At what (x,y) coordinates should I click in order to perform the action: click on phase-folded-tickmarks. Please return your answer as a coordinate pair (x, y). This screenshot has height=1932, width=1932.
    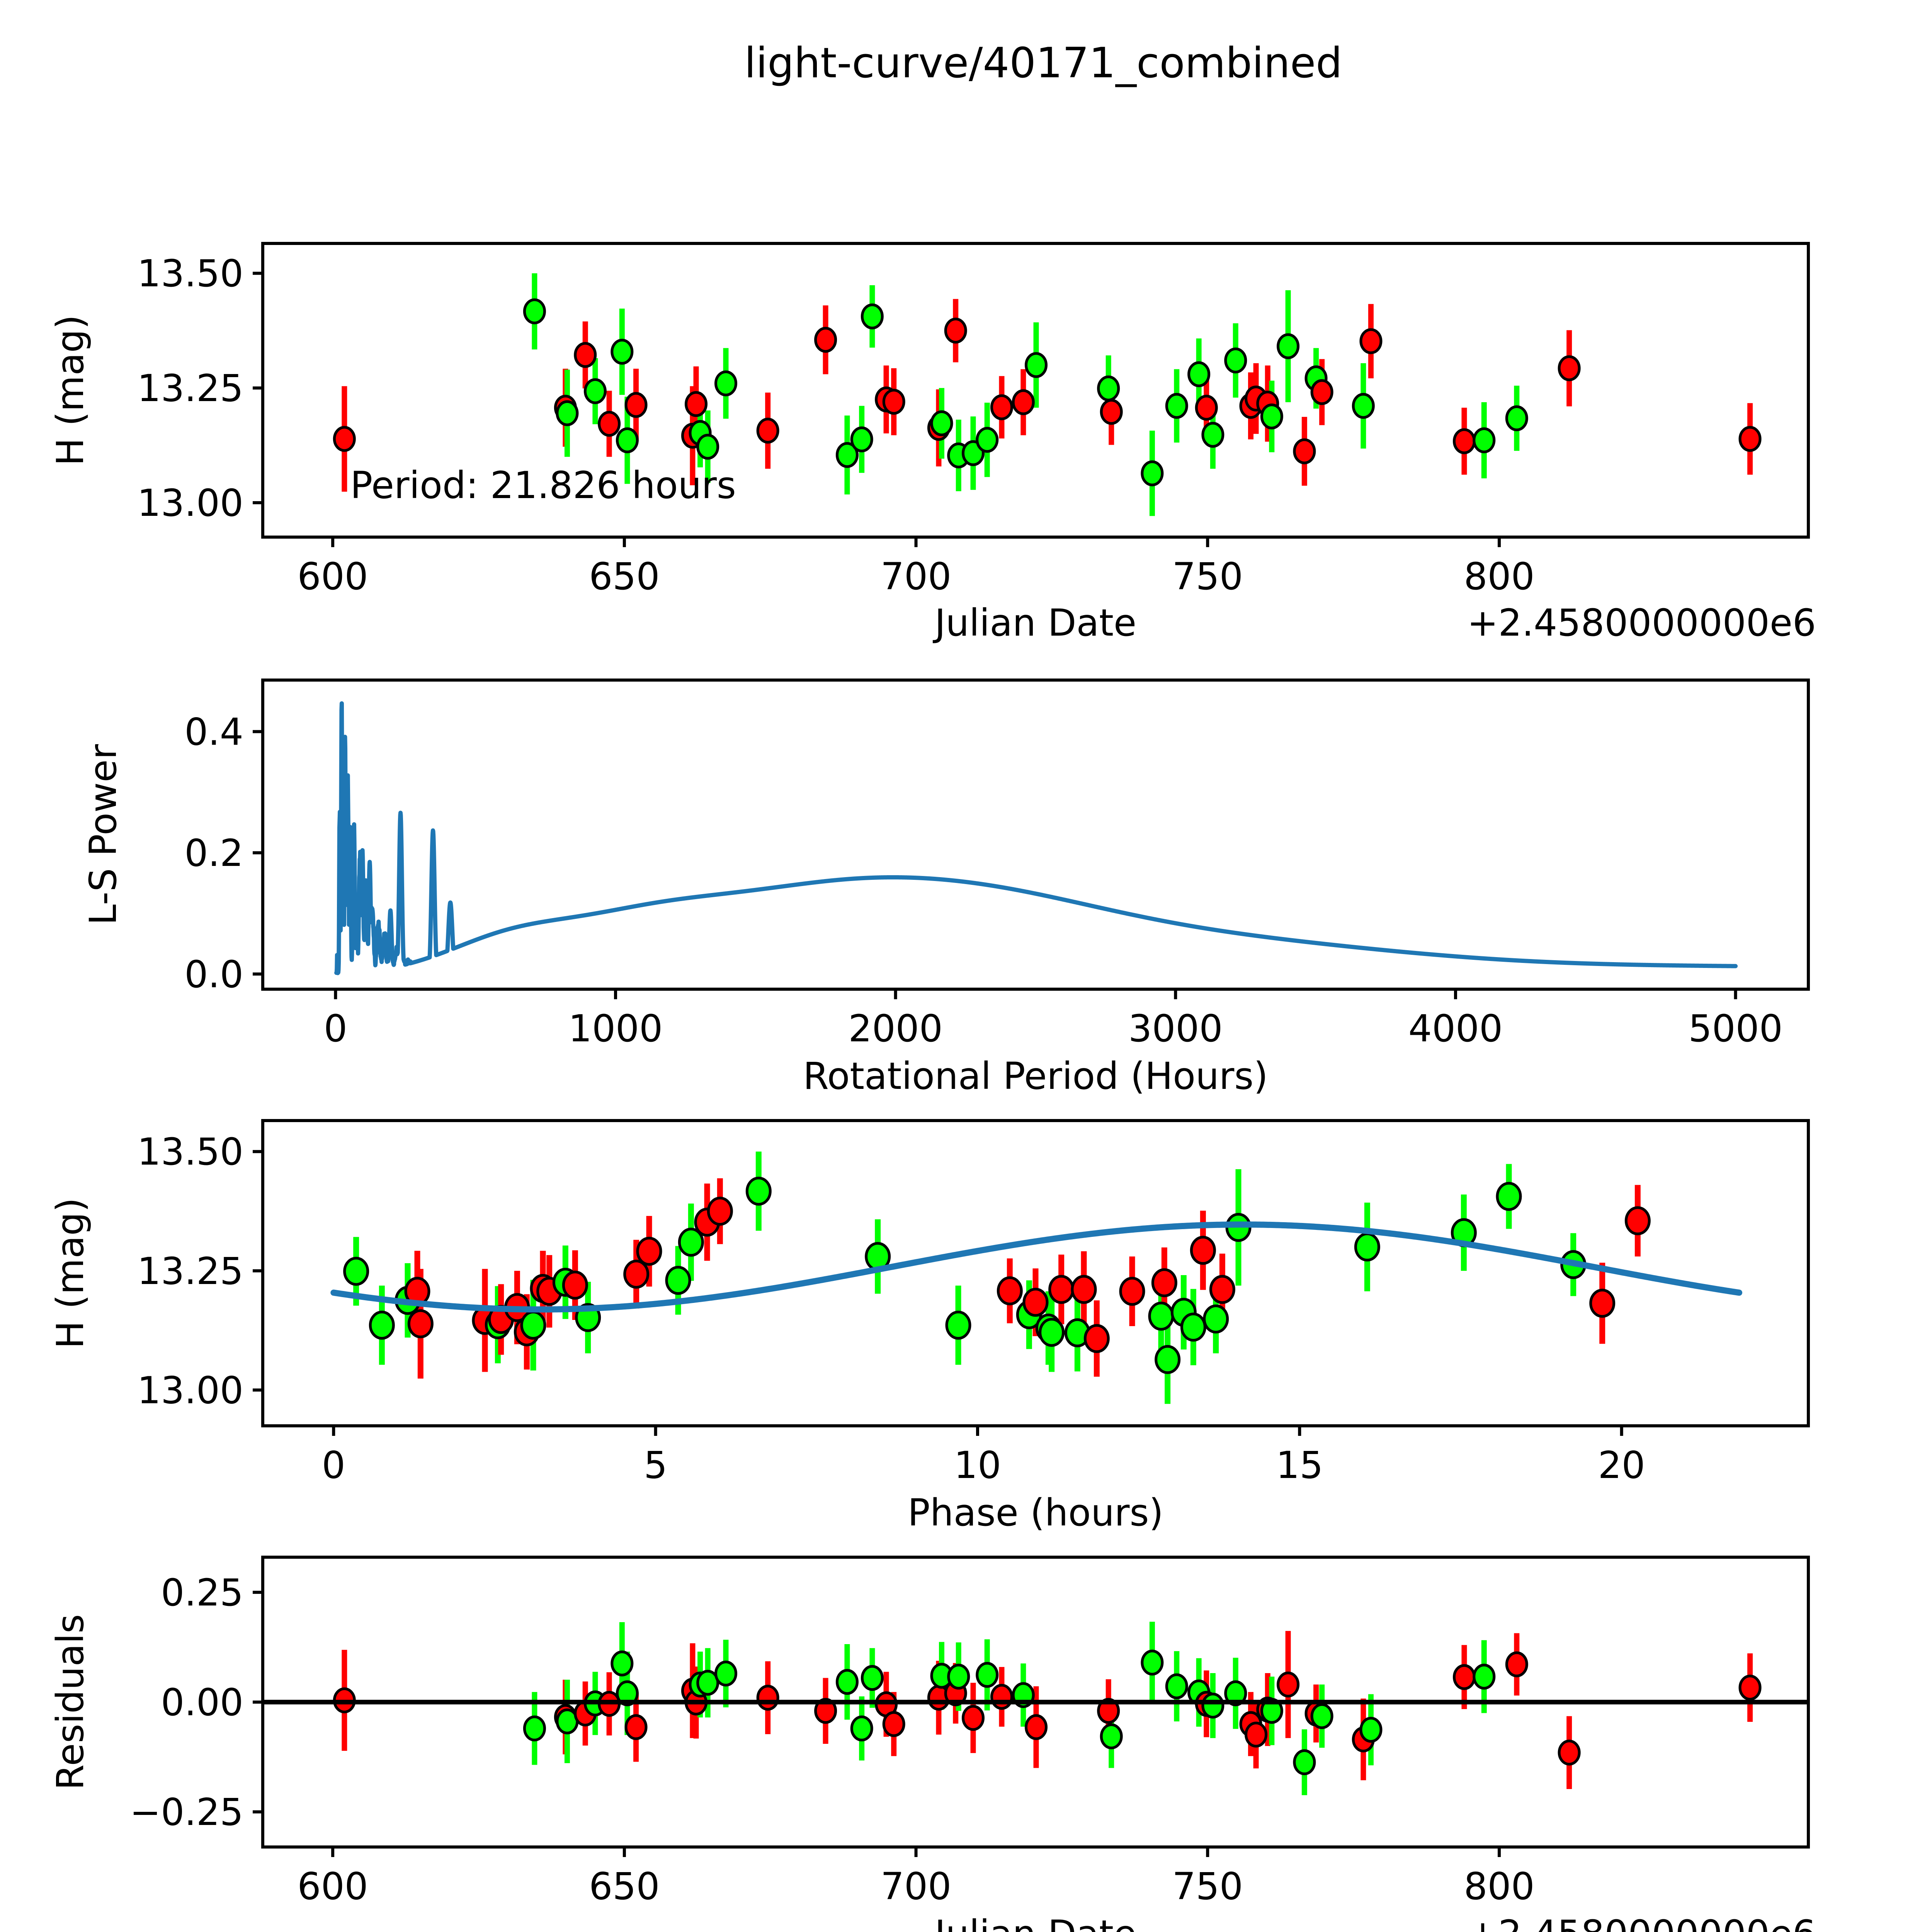
    Looking at the image, I should click on (938, 1293).